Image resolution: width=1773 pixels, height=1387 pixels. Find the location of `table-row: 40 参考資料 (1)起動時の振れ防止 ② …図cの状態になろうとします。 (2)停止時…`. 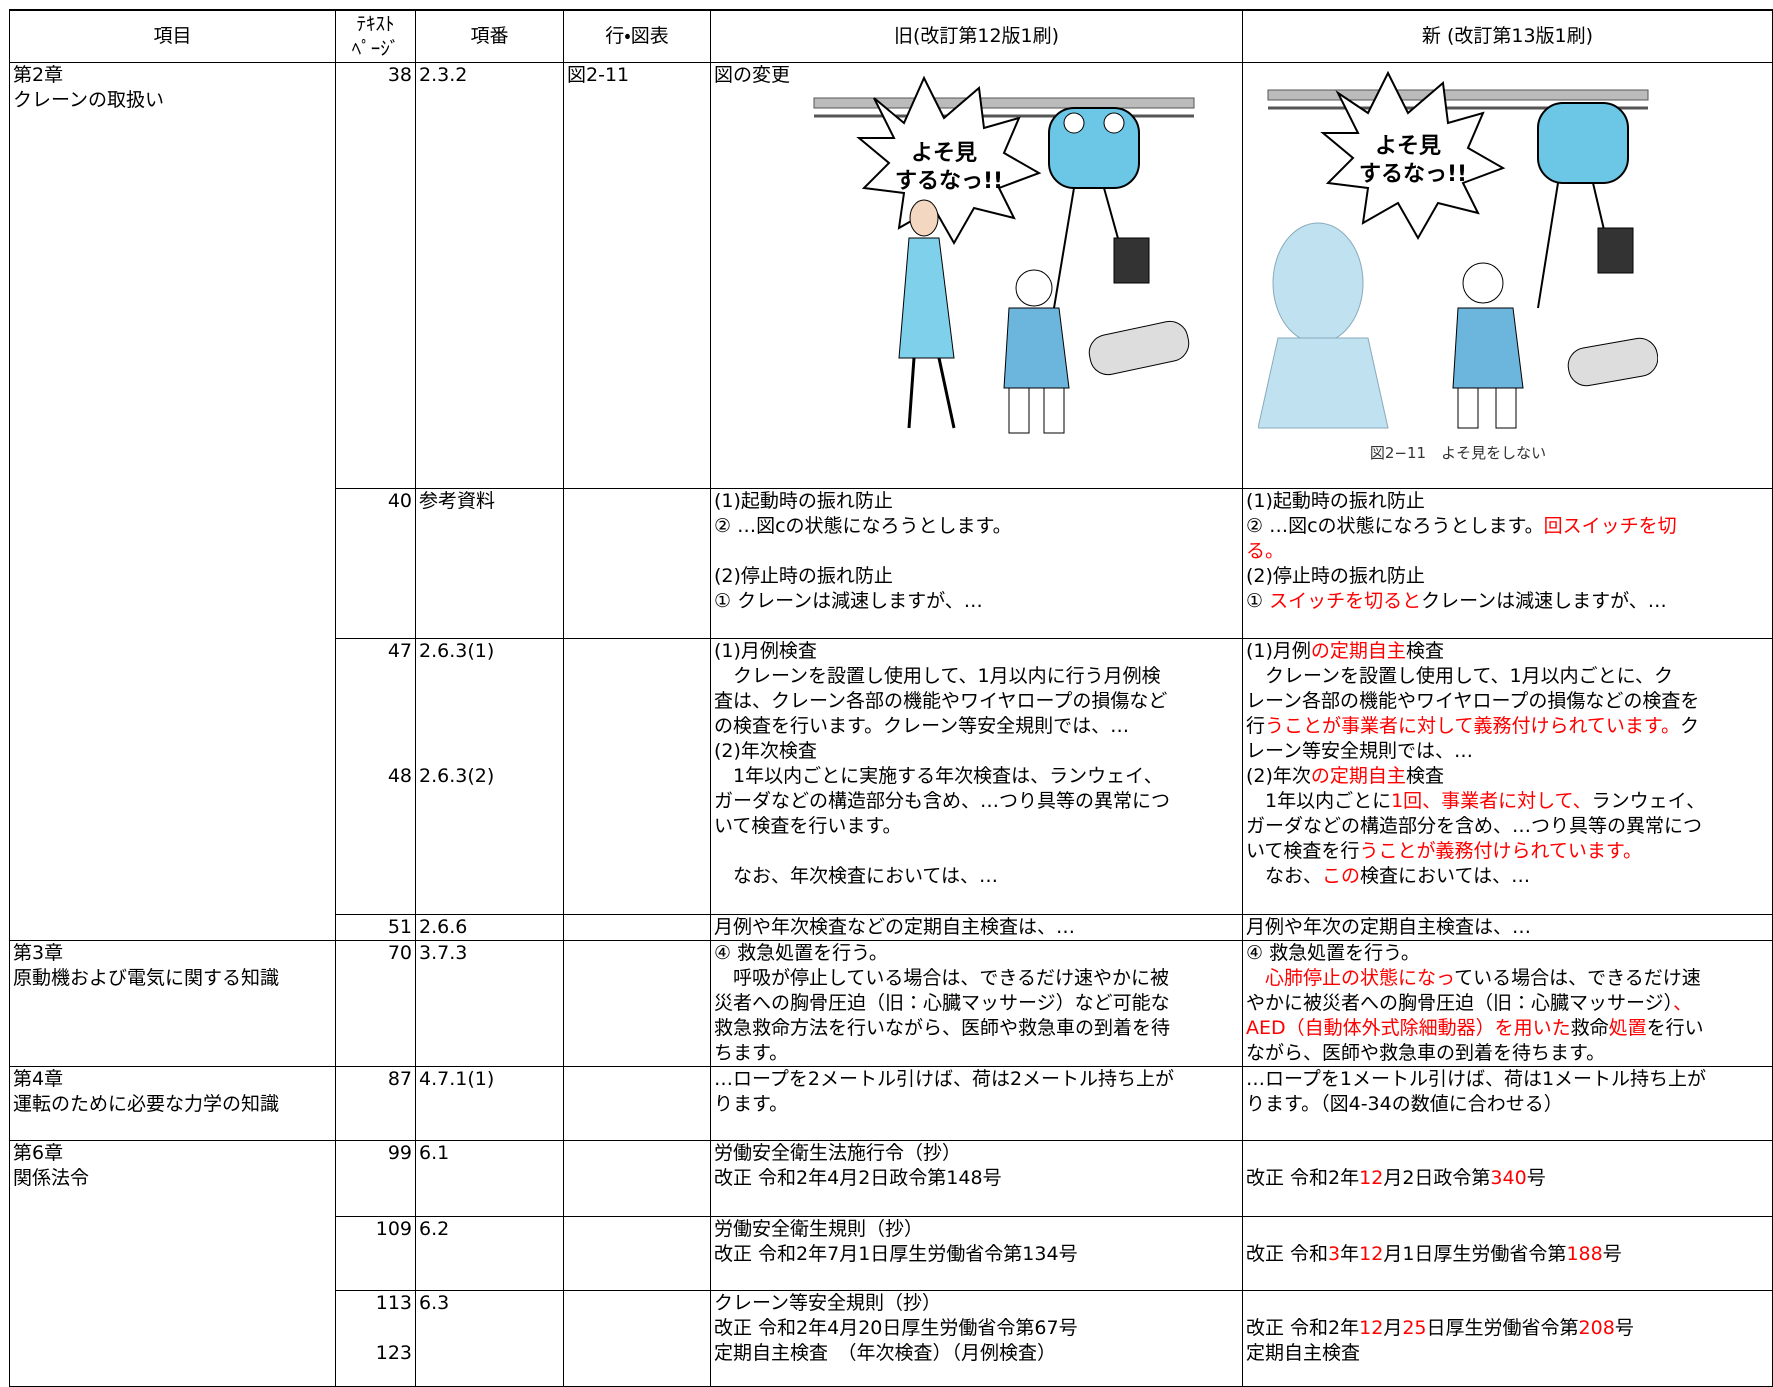

table-row: 40 参考資料 (1)起動時の振れ防止 ② …図cの状態になろうとします。 (2)停止時… is located at coordinates (891, 563).